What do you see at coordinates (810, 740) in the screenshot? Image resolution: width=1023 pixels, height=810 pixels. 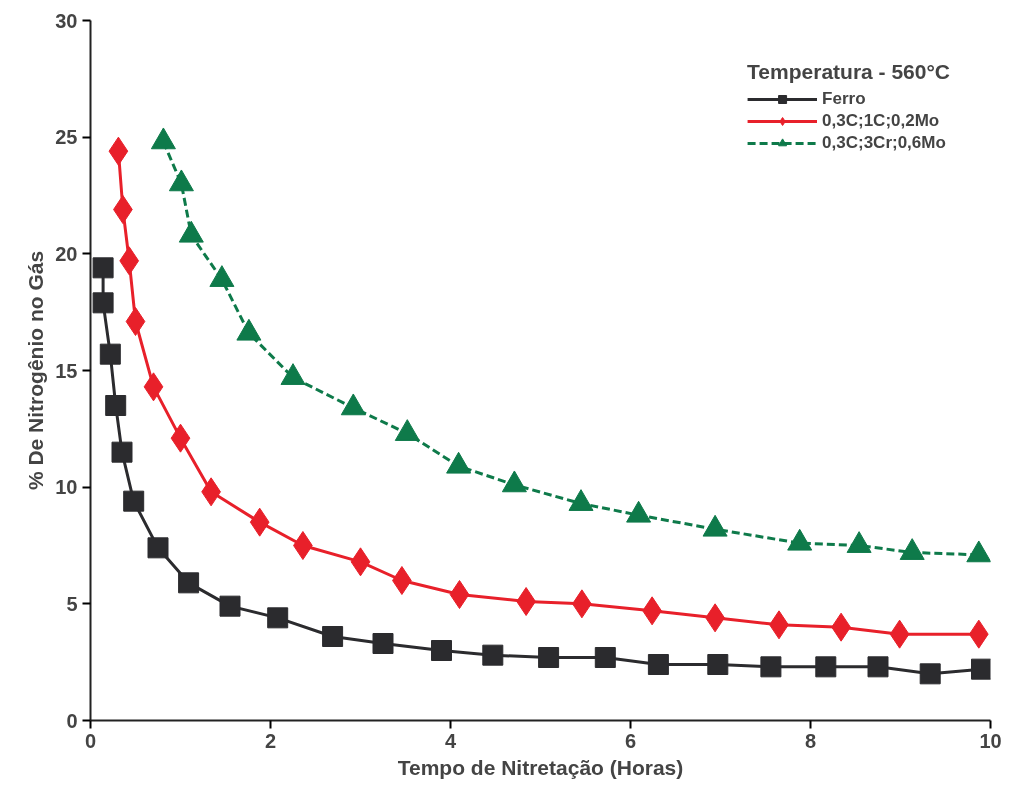 I see `x-tick-label: 8` at bounding box center [810, 740].